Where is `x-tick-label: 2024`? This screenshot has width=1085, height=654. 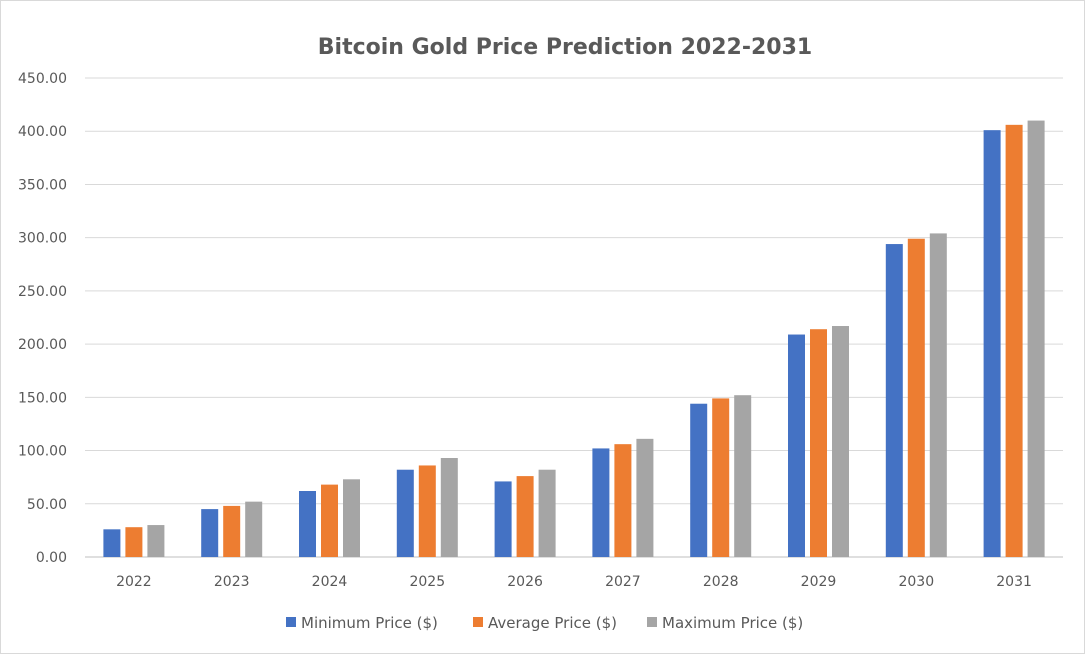
x-tick-label: 2024 is located at coordinates (330, 582).